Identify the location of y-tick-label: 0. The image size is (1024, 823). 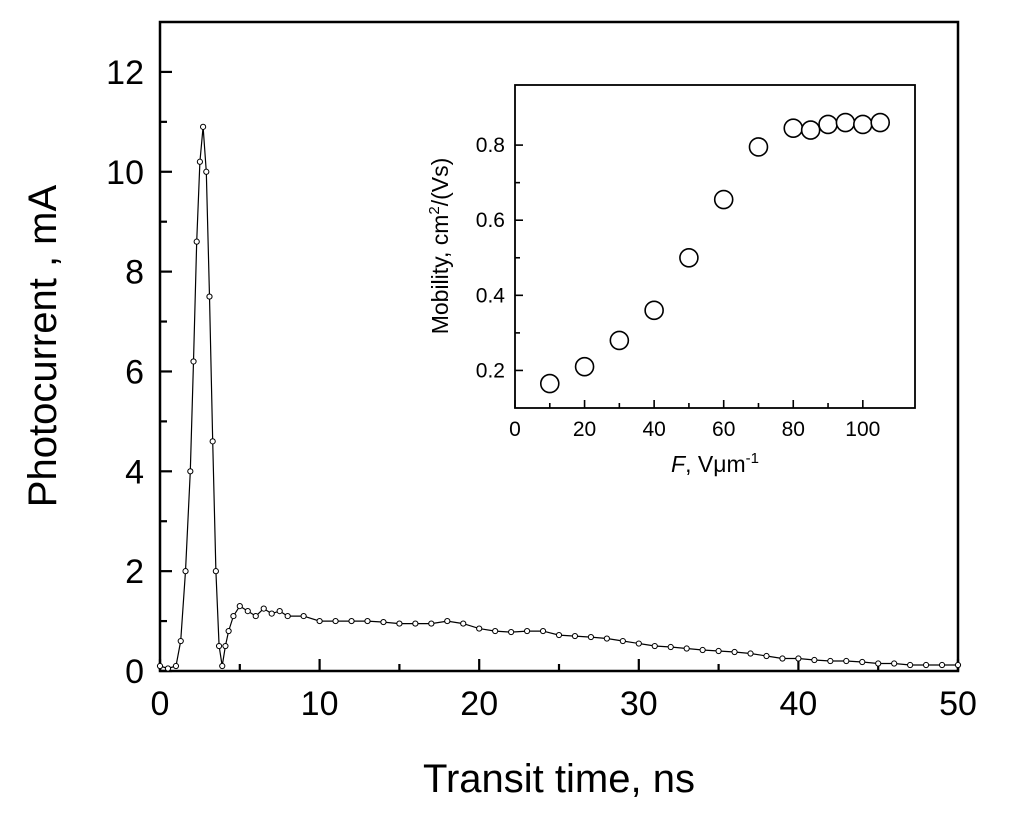
(134, 672).